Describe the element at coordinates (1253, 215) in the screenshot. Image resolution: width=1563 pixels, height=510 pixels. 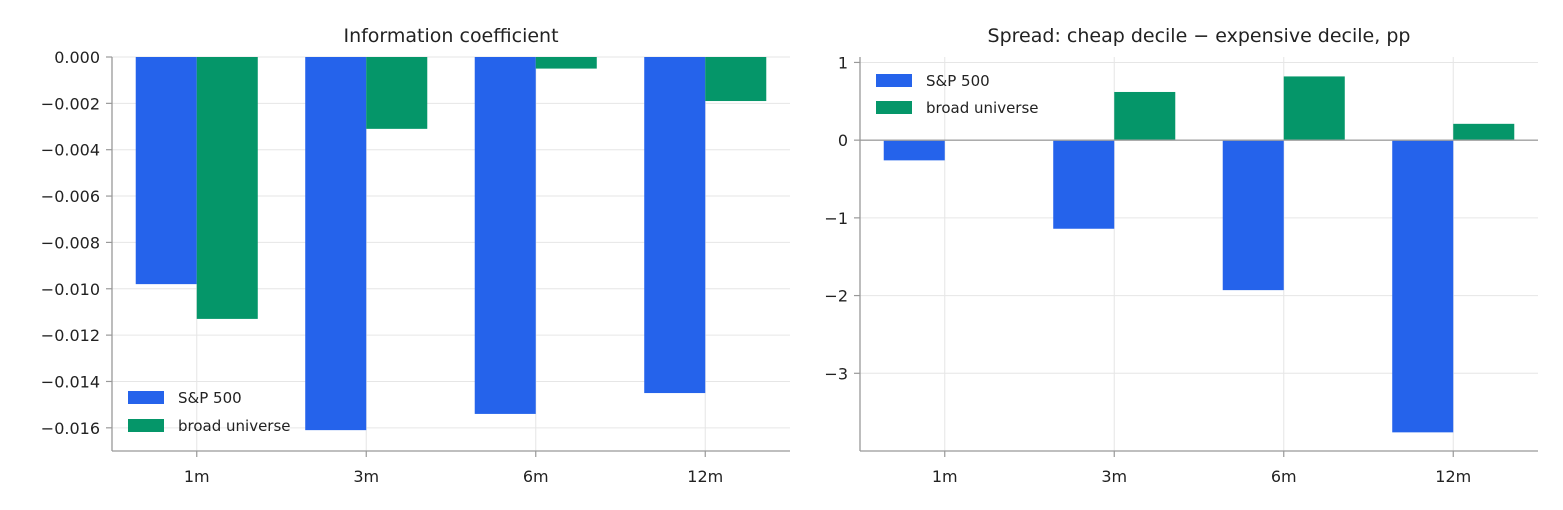
I see `spread-bar-sp500-6m` at that location.